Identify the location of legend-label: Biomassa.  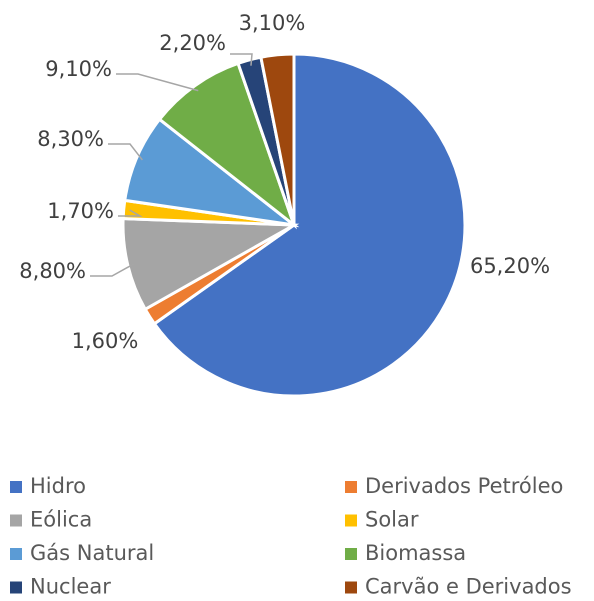
(415, 553).